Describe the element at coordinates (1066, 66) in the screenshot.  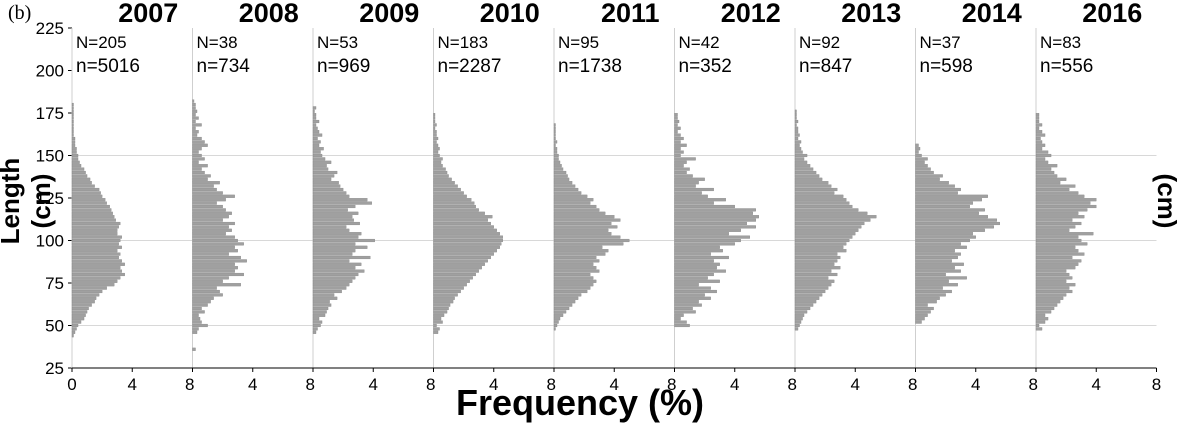
I see `panel-n-count: n=556` at that location.